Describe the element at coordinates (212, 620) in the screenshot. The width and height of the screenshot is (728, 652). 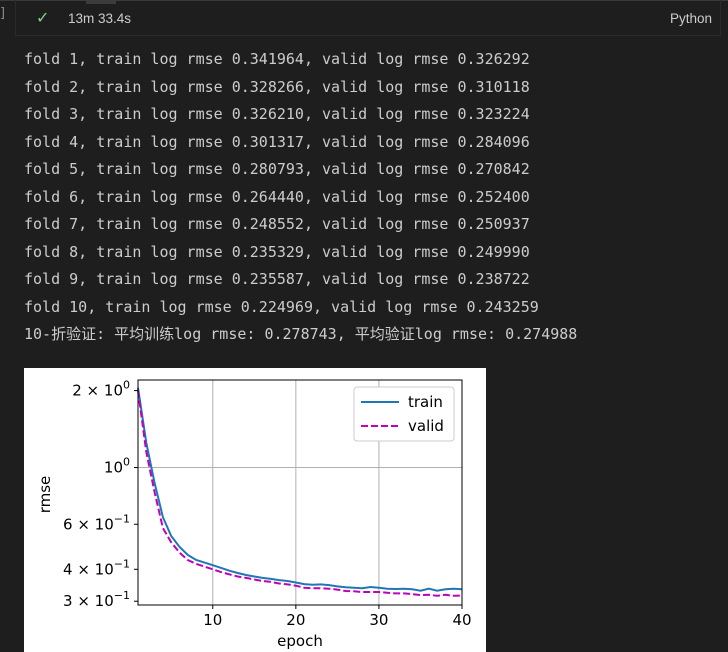
I see `x-tick-label: 10` at that location.